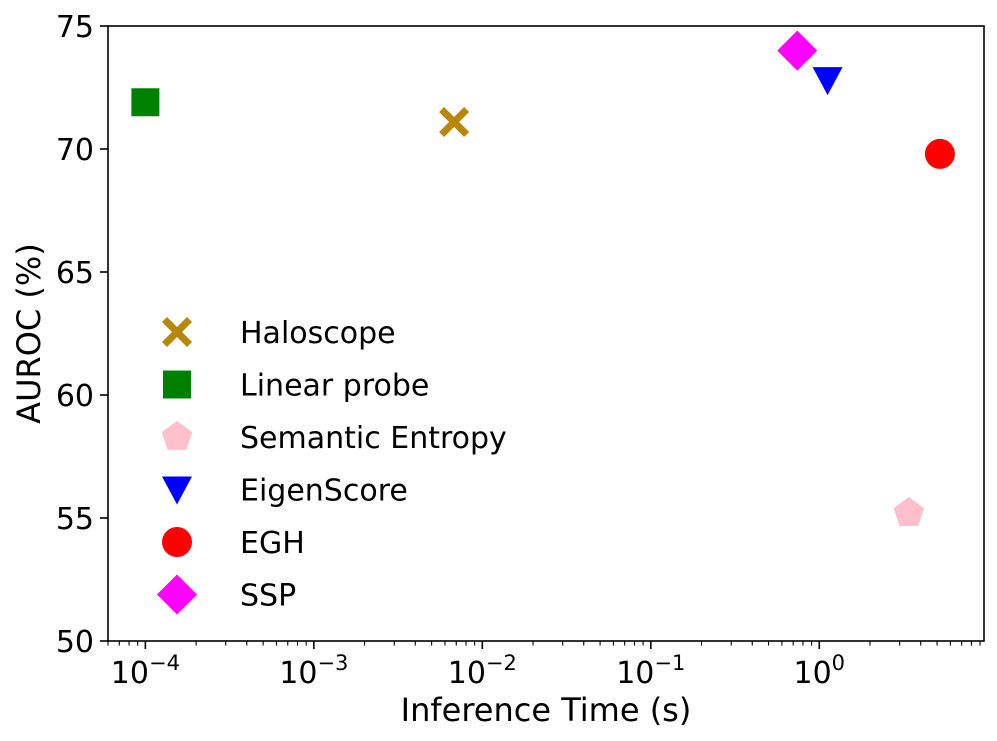 The height and width of the screenshot is (741, 997). What do you see at coordinates (177, 490) in the screenshot?
I see `legend-marker-eigenscore` at bounding box center [177, 490].